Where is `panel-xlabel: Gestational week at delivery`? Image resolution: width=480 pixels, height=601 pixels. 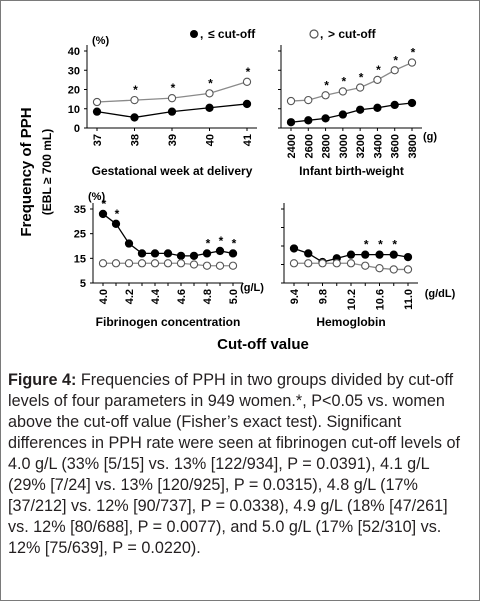
panel-xlabel: Gestational week at delivery is located at coordinates (172, 171).